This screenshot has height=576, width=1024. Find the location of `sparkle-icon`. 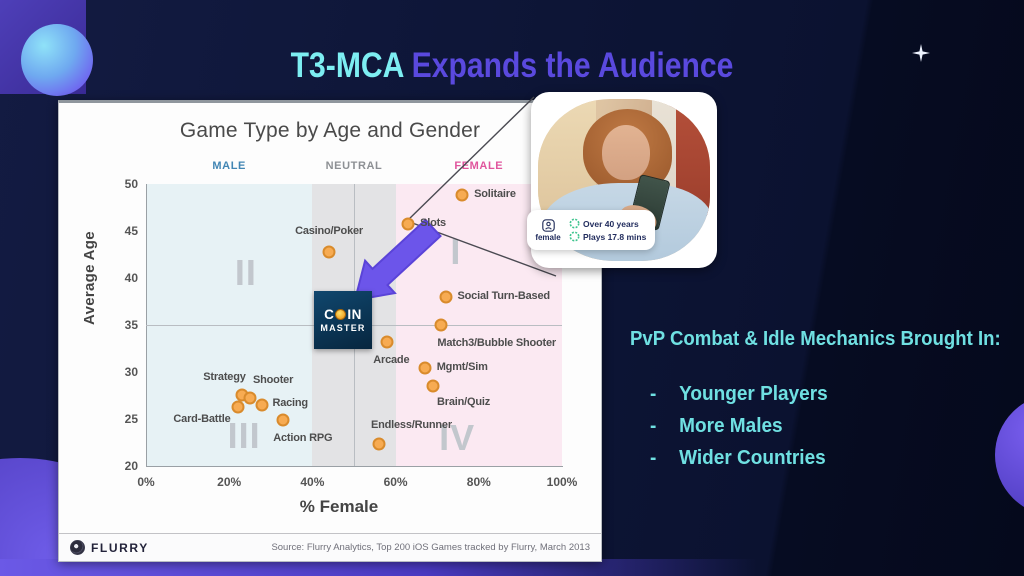

sparkle-icon is located at coordinates (921, 53).